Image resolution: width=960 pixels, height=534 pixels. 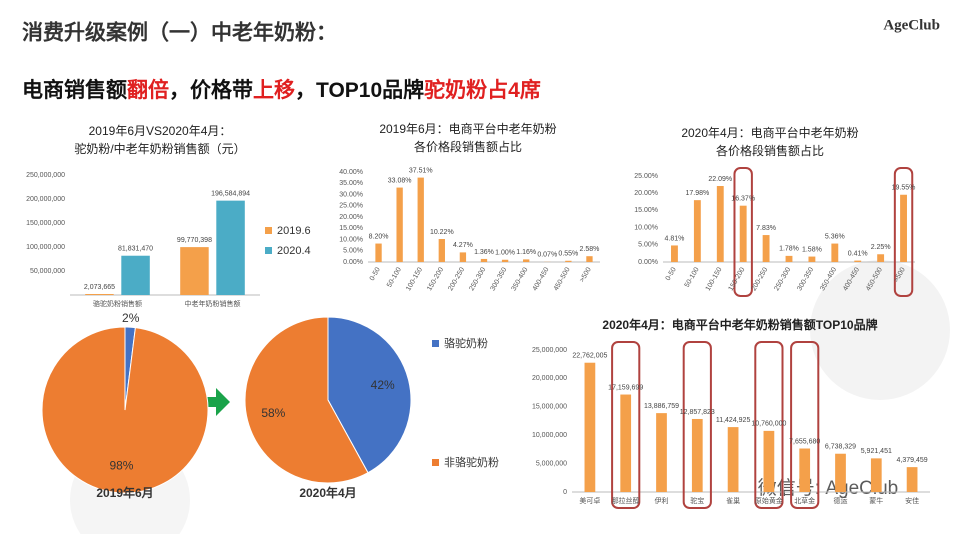 What do you see at coordinates (549, 407) in the screenshot?
I see `y-tick-label: 15,000,000` at bounding box center [549, 407].